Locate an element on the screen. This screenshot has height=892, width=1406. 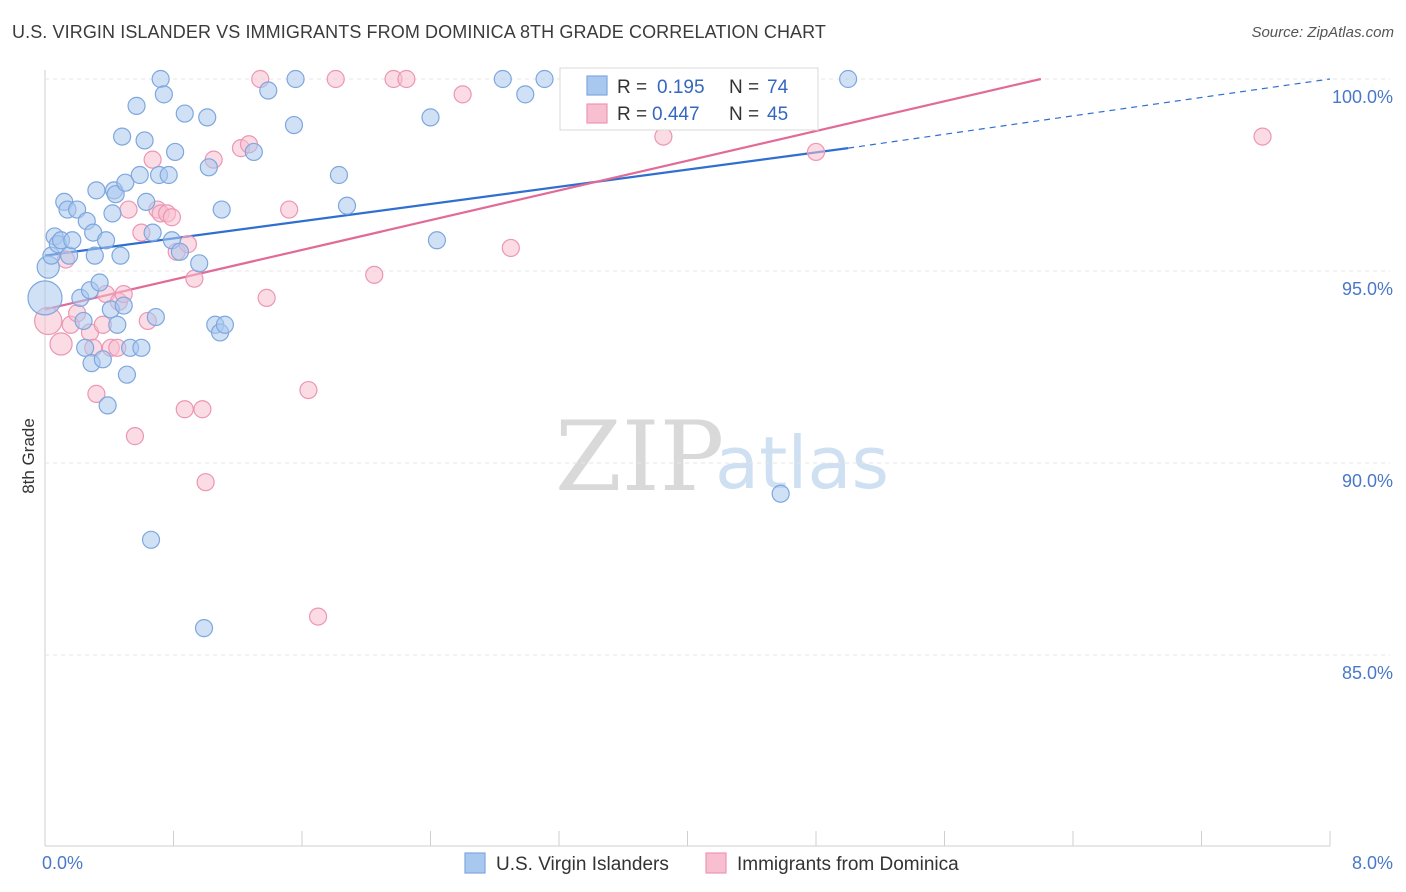
y-axis-label: 8th Grade is located at coordinates (28, 456).